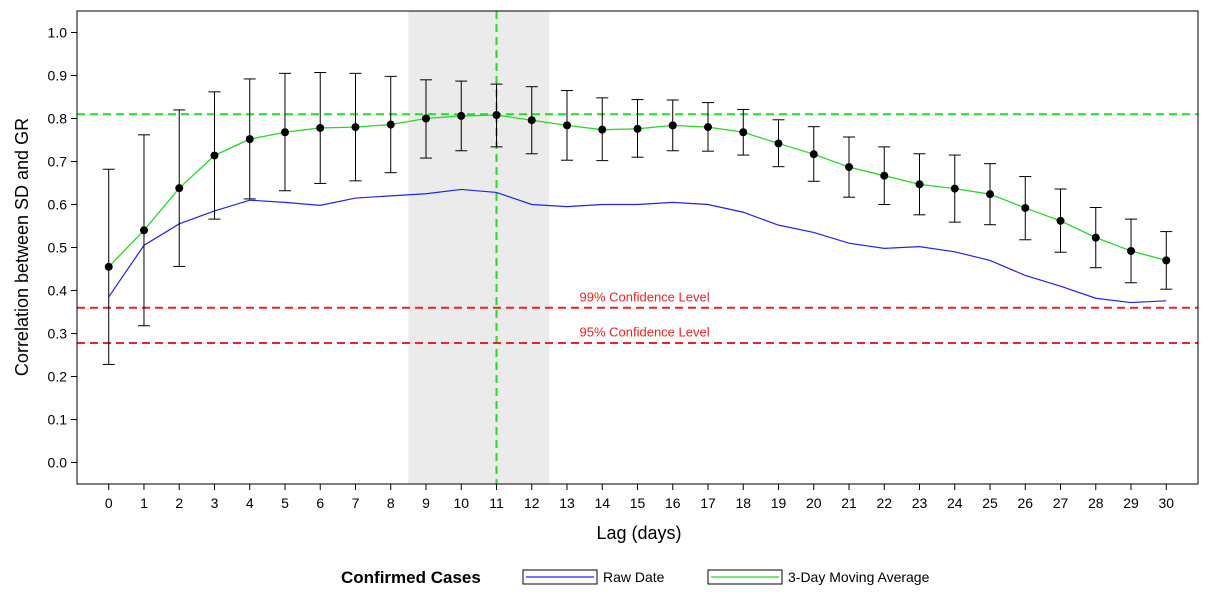 This screenshot has height=594, width=1214. What do you see at coordinates (58, 463) in the screenshot?
I see `y-tick-label: 0.0` at bounding box center [58, 463].